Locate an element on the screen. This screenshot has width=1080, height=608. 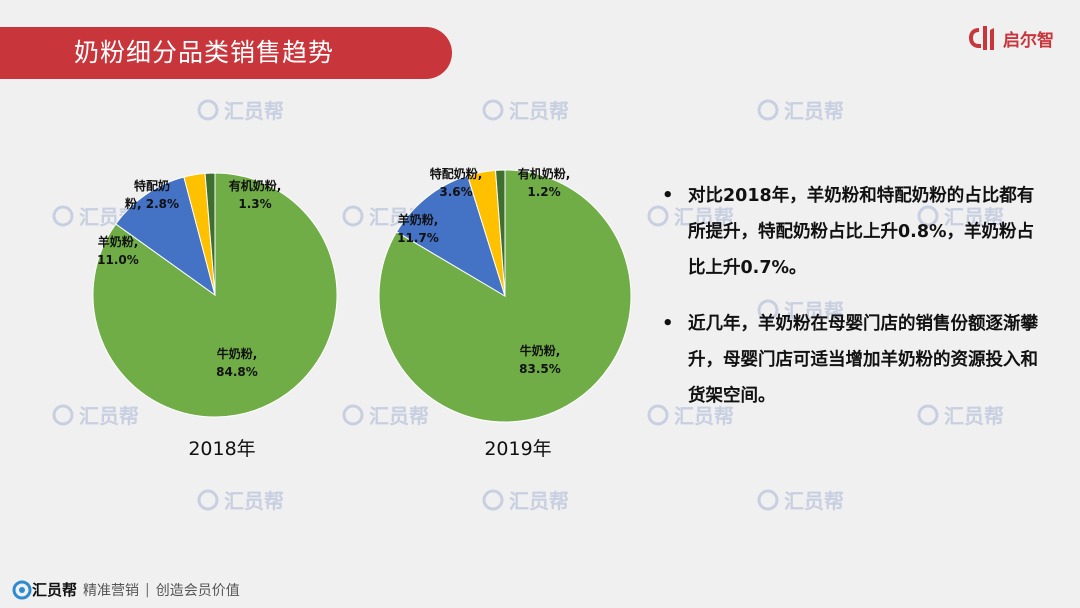
brand-logo: 启尔智 is located at coordinates (1010, 38).